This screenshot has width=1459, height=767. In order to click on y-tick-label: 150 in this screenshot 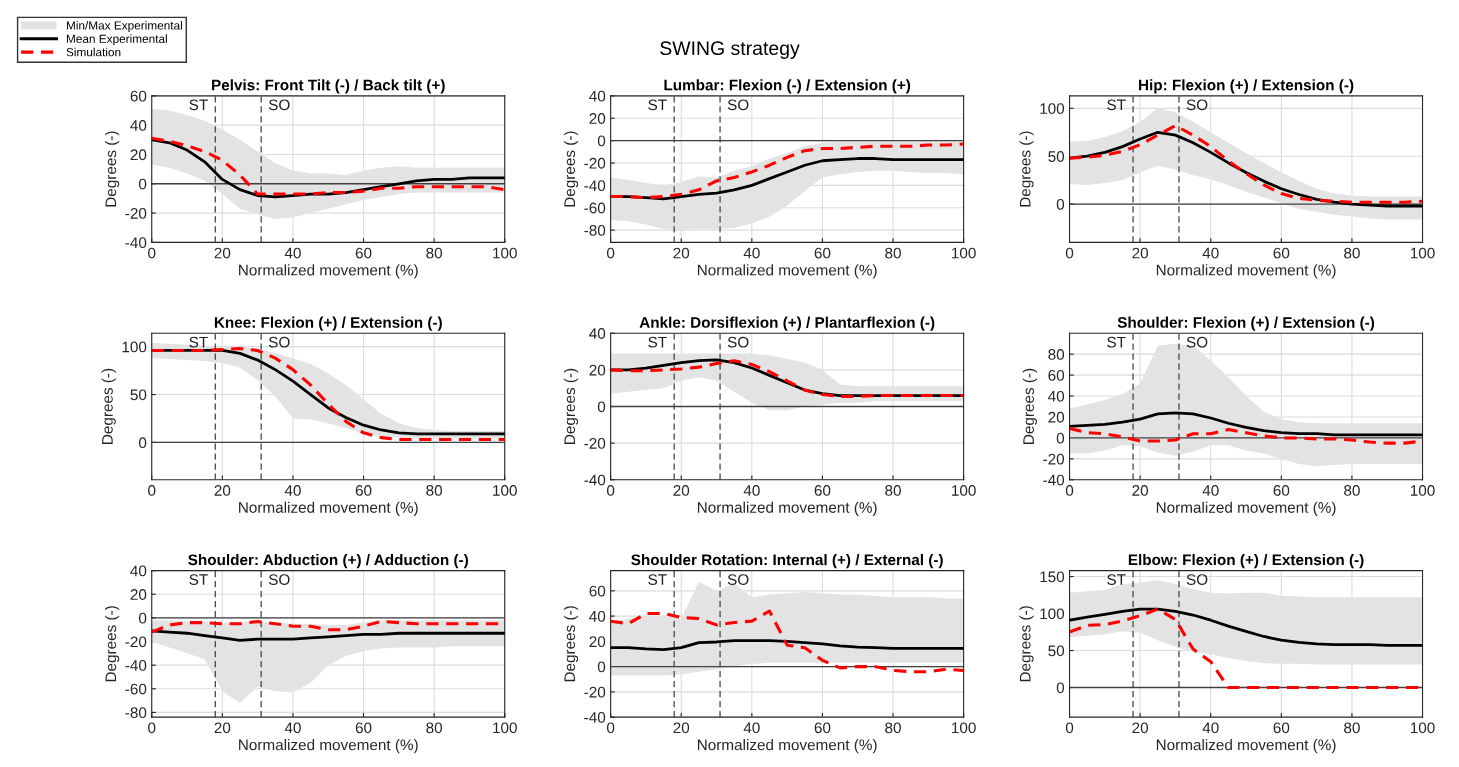, I will do `click(1052, 577)`.